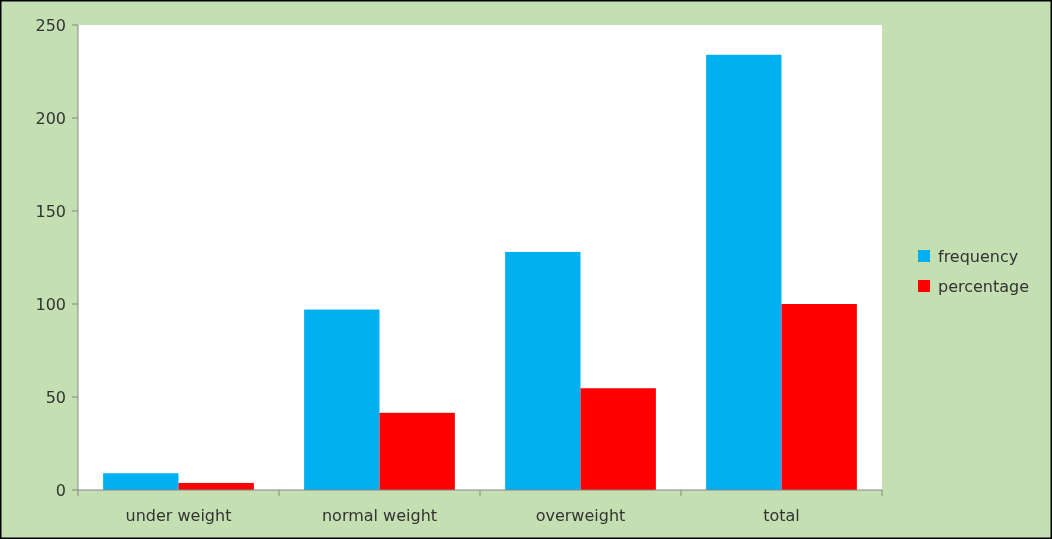 This screenshot has height=539, width=1052. I want to click on y-tick-label: 250, so click(50, 25).